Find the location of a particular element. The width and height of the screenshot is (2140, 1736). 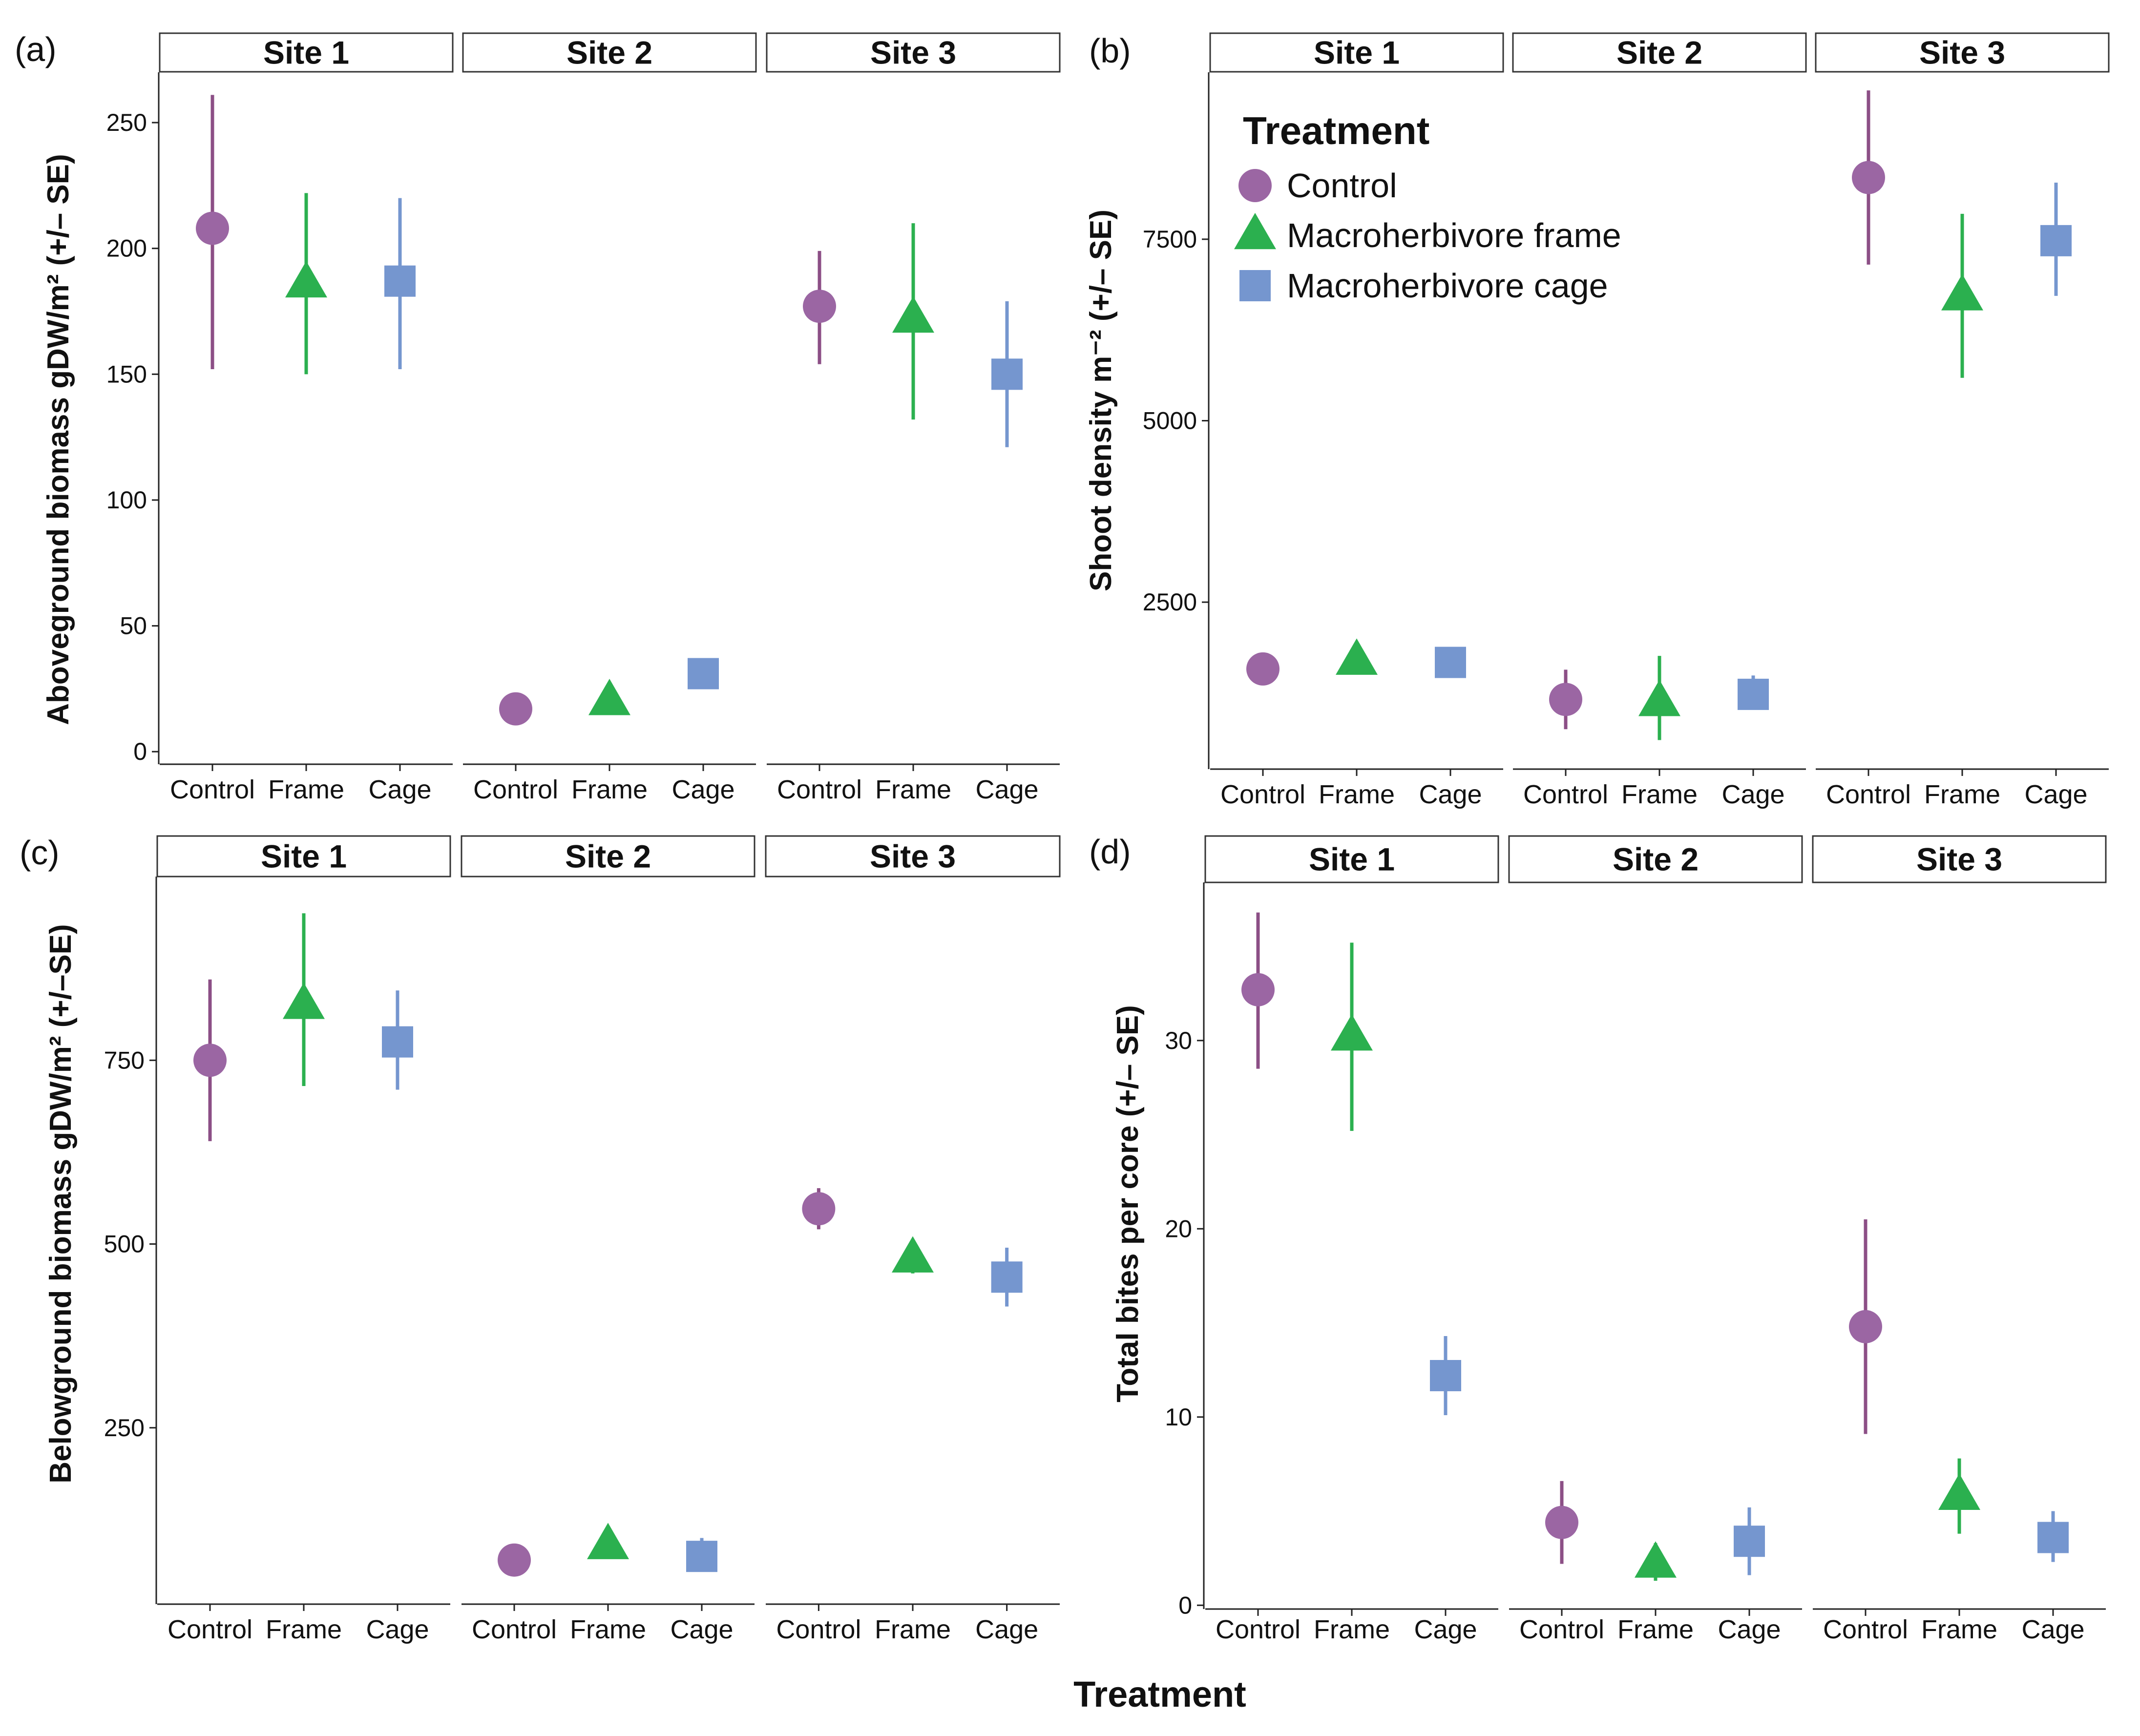

legend-key-frame is located at coordinates (1255, 231).